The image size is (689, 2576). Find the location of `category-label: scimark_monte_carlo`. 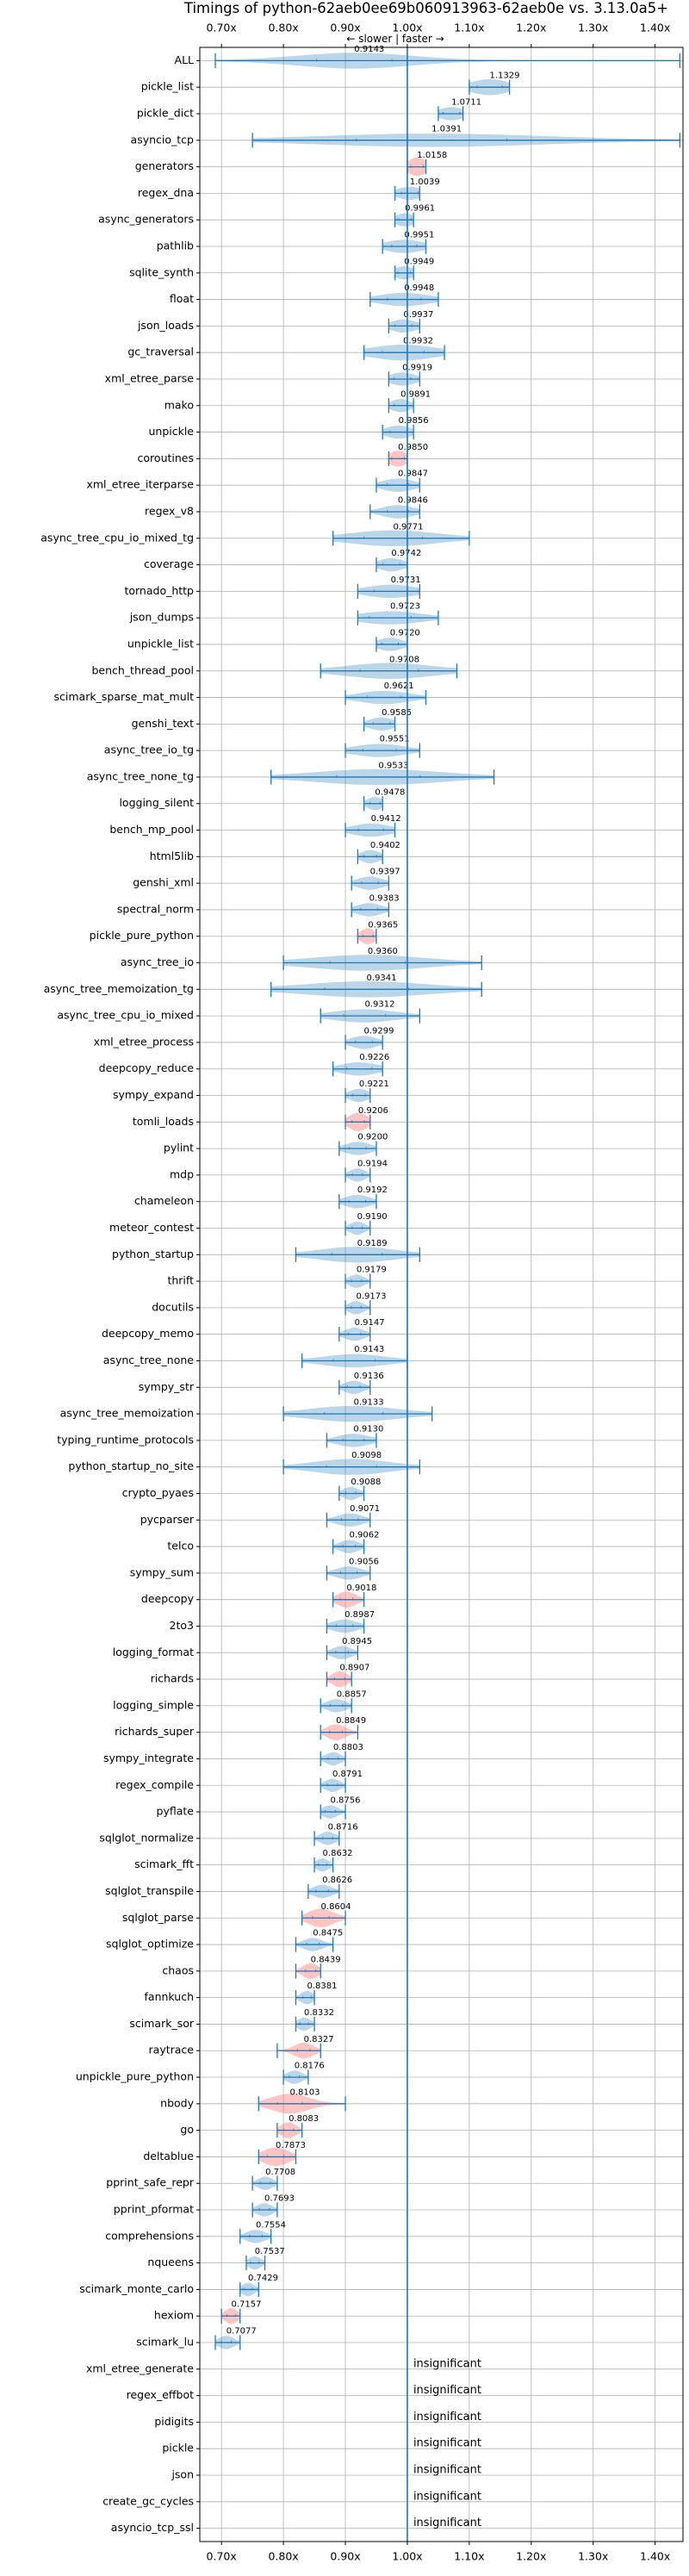

category-label: scimark_monte_carlo is located at coordinates (136, 2289).